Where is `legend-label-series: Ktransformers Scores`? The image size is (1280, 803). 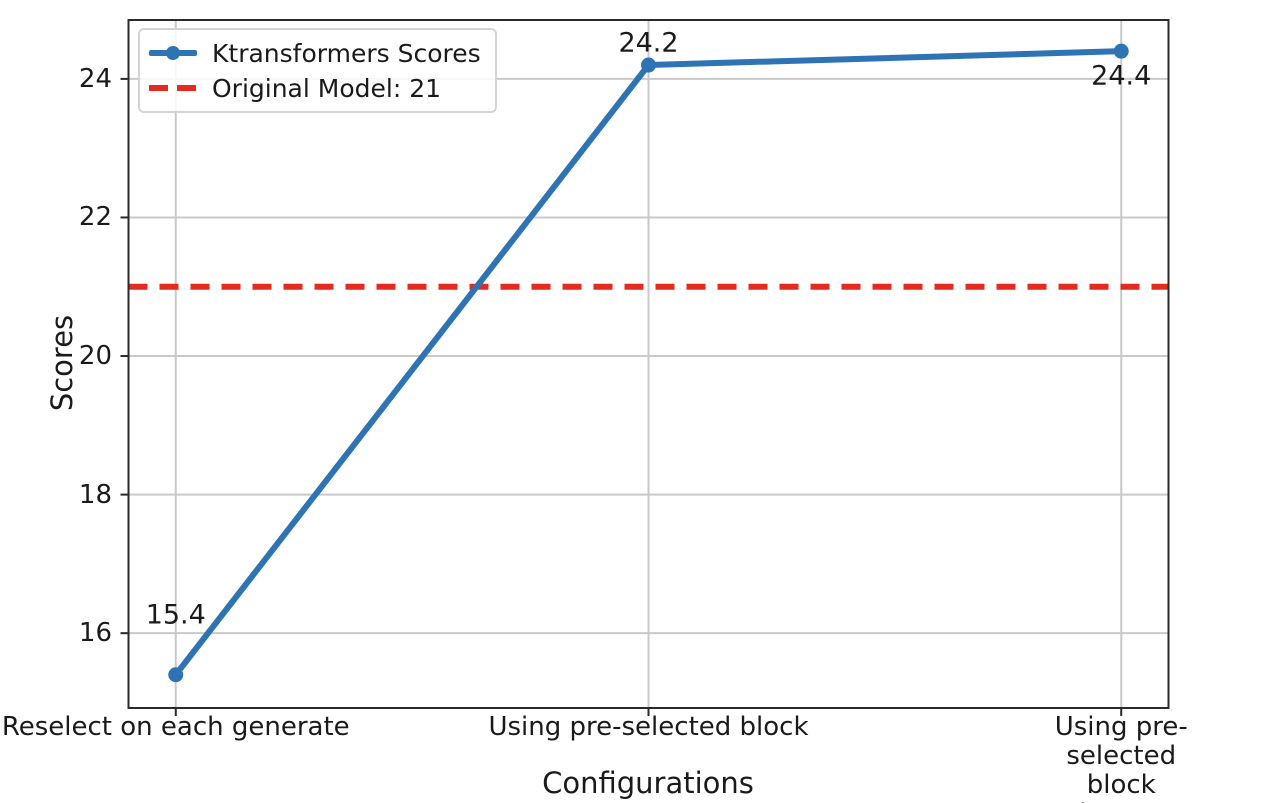 legend-label-series: Ktransformers Scores is located at coordinates (346, 53).